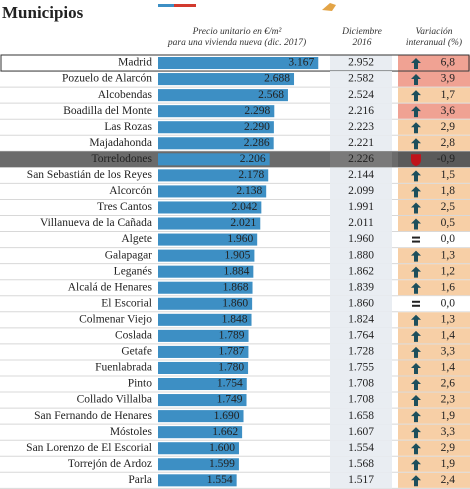 This screenshot has width=470, height=489. Describe the element at coordinates (136, 239) in the screenshot. I see `category-label: Algete` at that location.